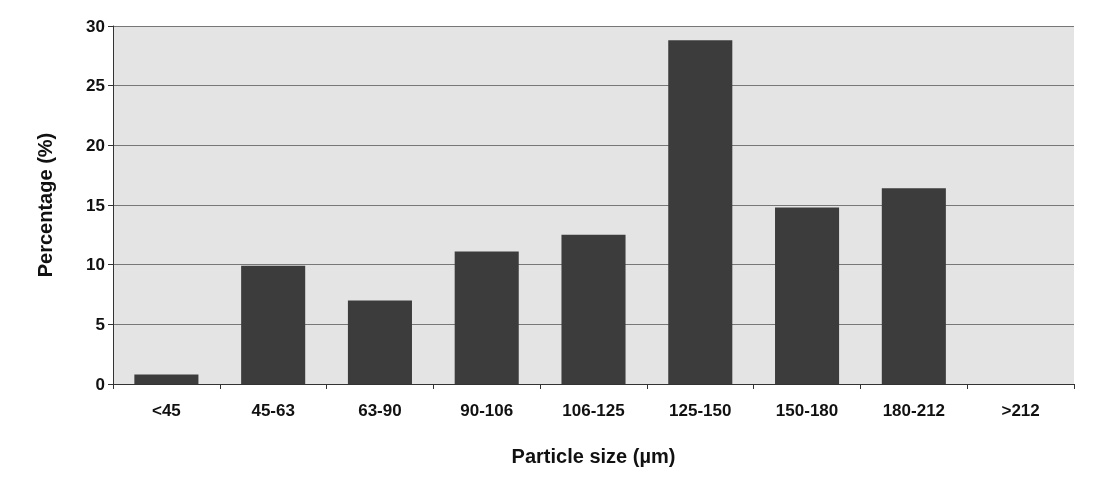 This screenshot has width=1094, height=492. Describe the element at coordinates (807, 410) in the screenshot. I see `x-tick-label: 150-180` at that location.